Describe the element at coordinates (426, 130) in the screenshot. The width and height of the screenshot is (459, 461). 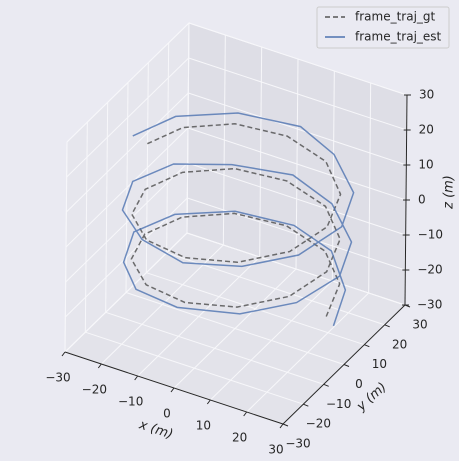
I see `z-tick-label: 20` at that location.